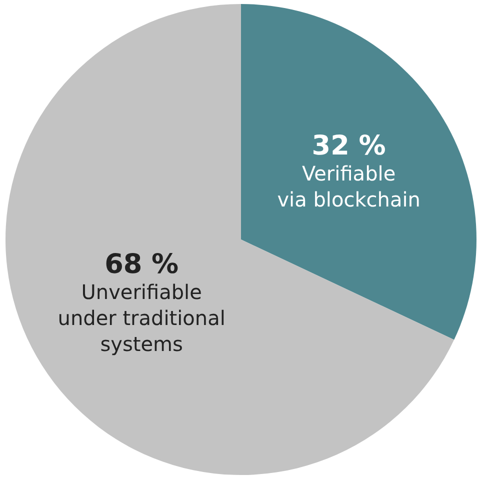 The height and width of the screenshot is (479, 482). What do you see at coordinates (142, 318) in the screenshot?
I see `slice-label: Unverifiable under traditional systems` at bounding box center [142, 318].